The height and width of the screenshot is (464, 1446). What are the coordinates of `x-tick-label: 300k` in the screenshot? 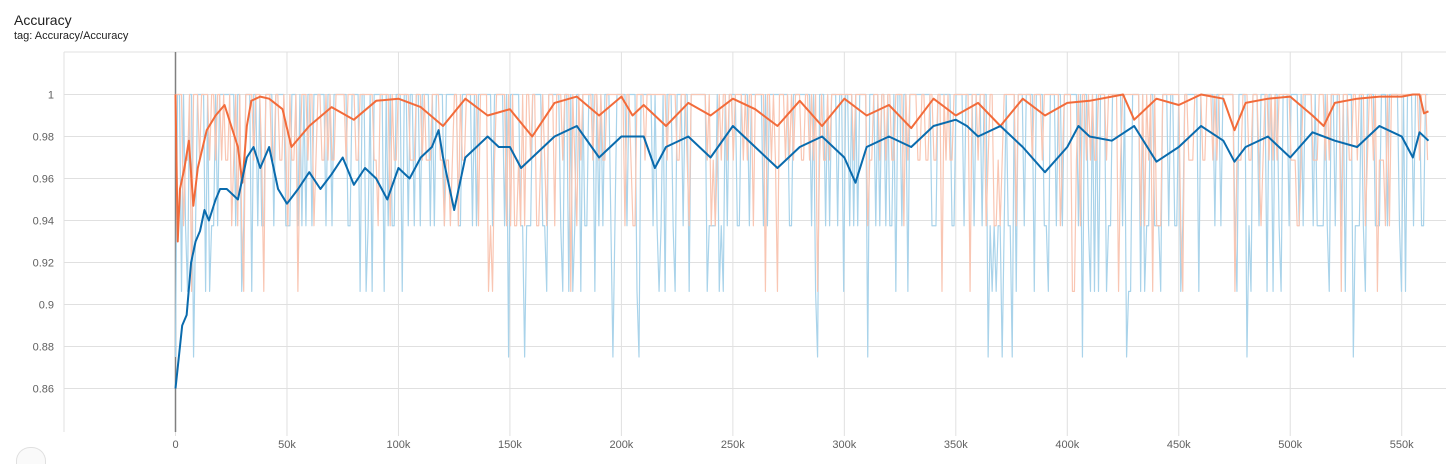 It's located at (844, 445).